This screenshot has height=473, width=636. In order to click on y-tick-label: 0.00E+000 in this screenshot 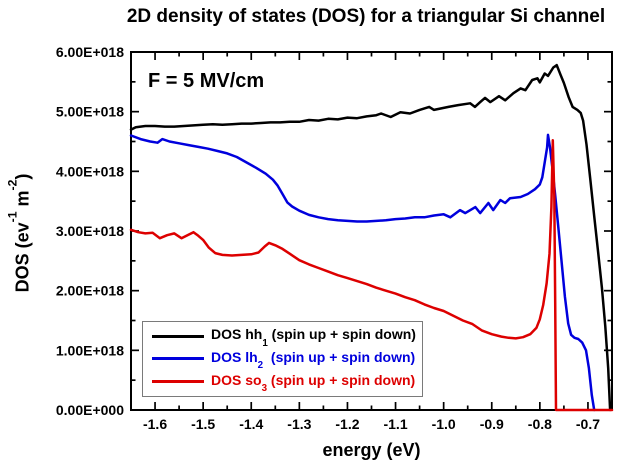, I will do `click(90, 410)`.